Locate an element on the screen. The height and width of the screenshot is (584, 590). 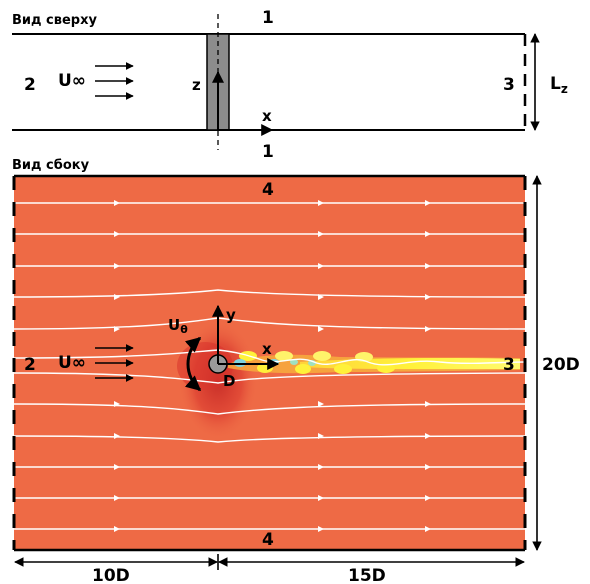
z-axis-label: z is located at coordinates (196, 85).